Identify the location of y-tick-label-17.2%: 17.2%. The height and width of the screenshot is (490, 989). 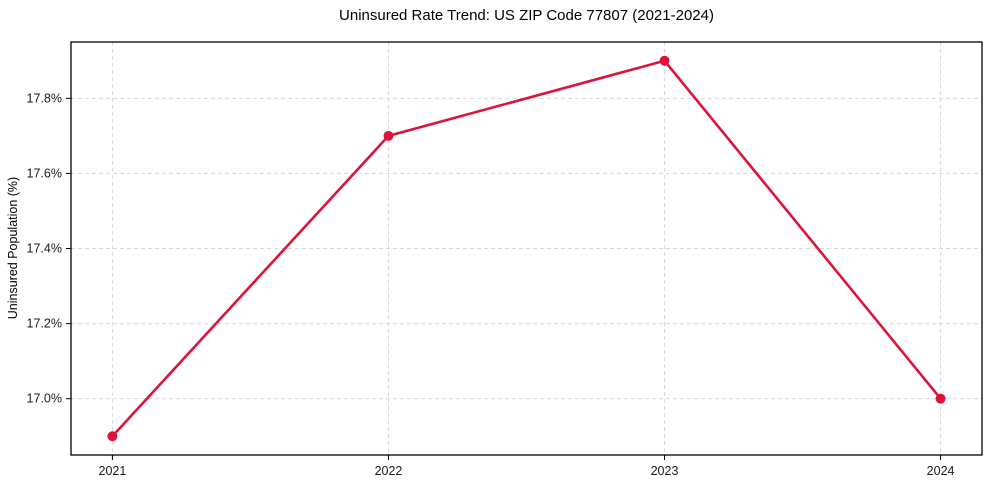
(44, 324).